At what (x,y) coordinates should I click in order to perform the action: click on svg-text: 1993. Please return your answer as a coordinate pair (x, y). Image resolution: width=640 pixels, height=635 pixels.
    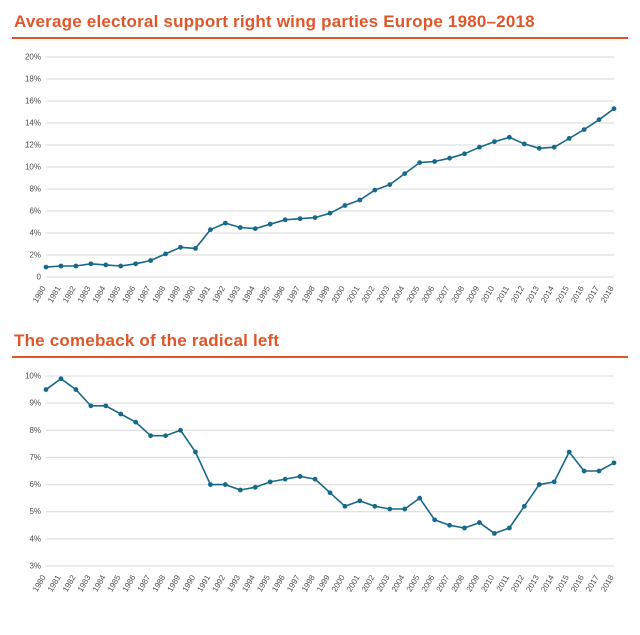
    Looking at the image, I should click on (233, 294).